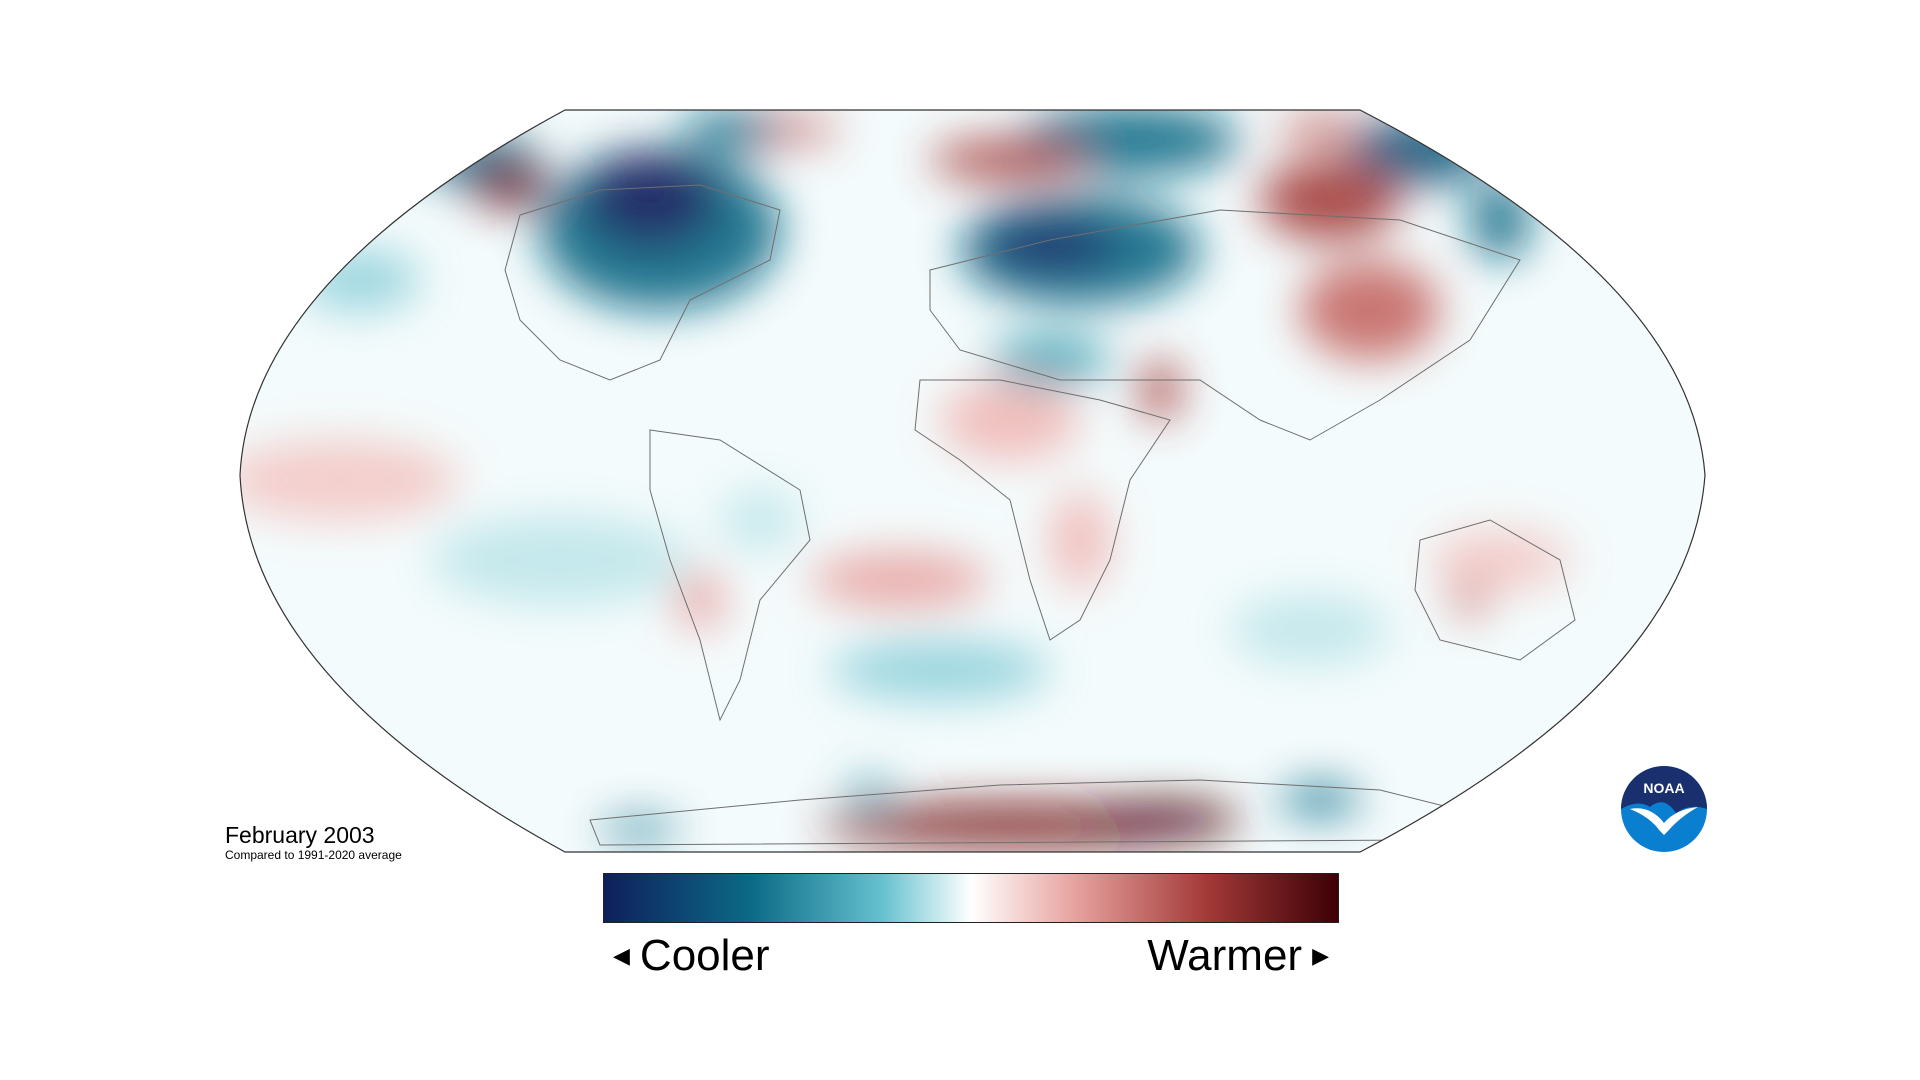  I want to click on logo-top, so click(1664, 789).